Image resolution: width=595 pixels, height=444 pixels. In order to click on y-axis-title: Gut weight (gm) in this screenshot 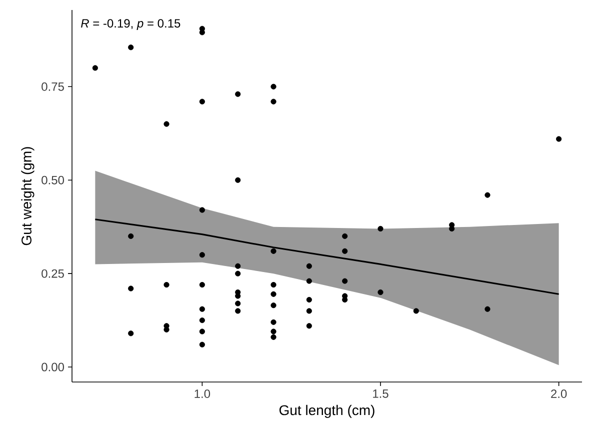, I will do `click(27, 196)`.